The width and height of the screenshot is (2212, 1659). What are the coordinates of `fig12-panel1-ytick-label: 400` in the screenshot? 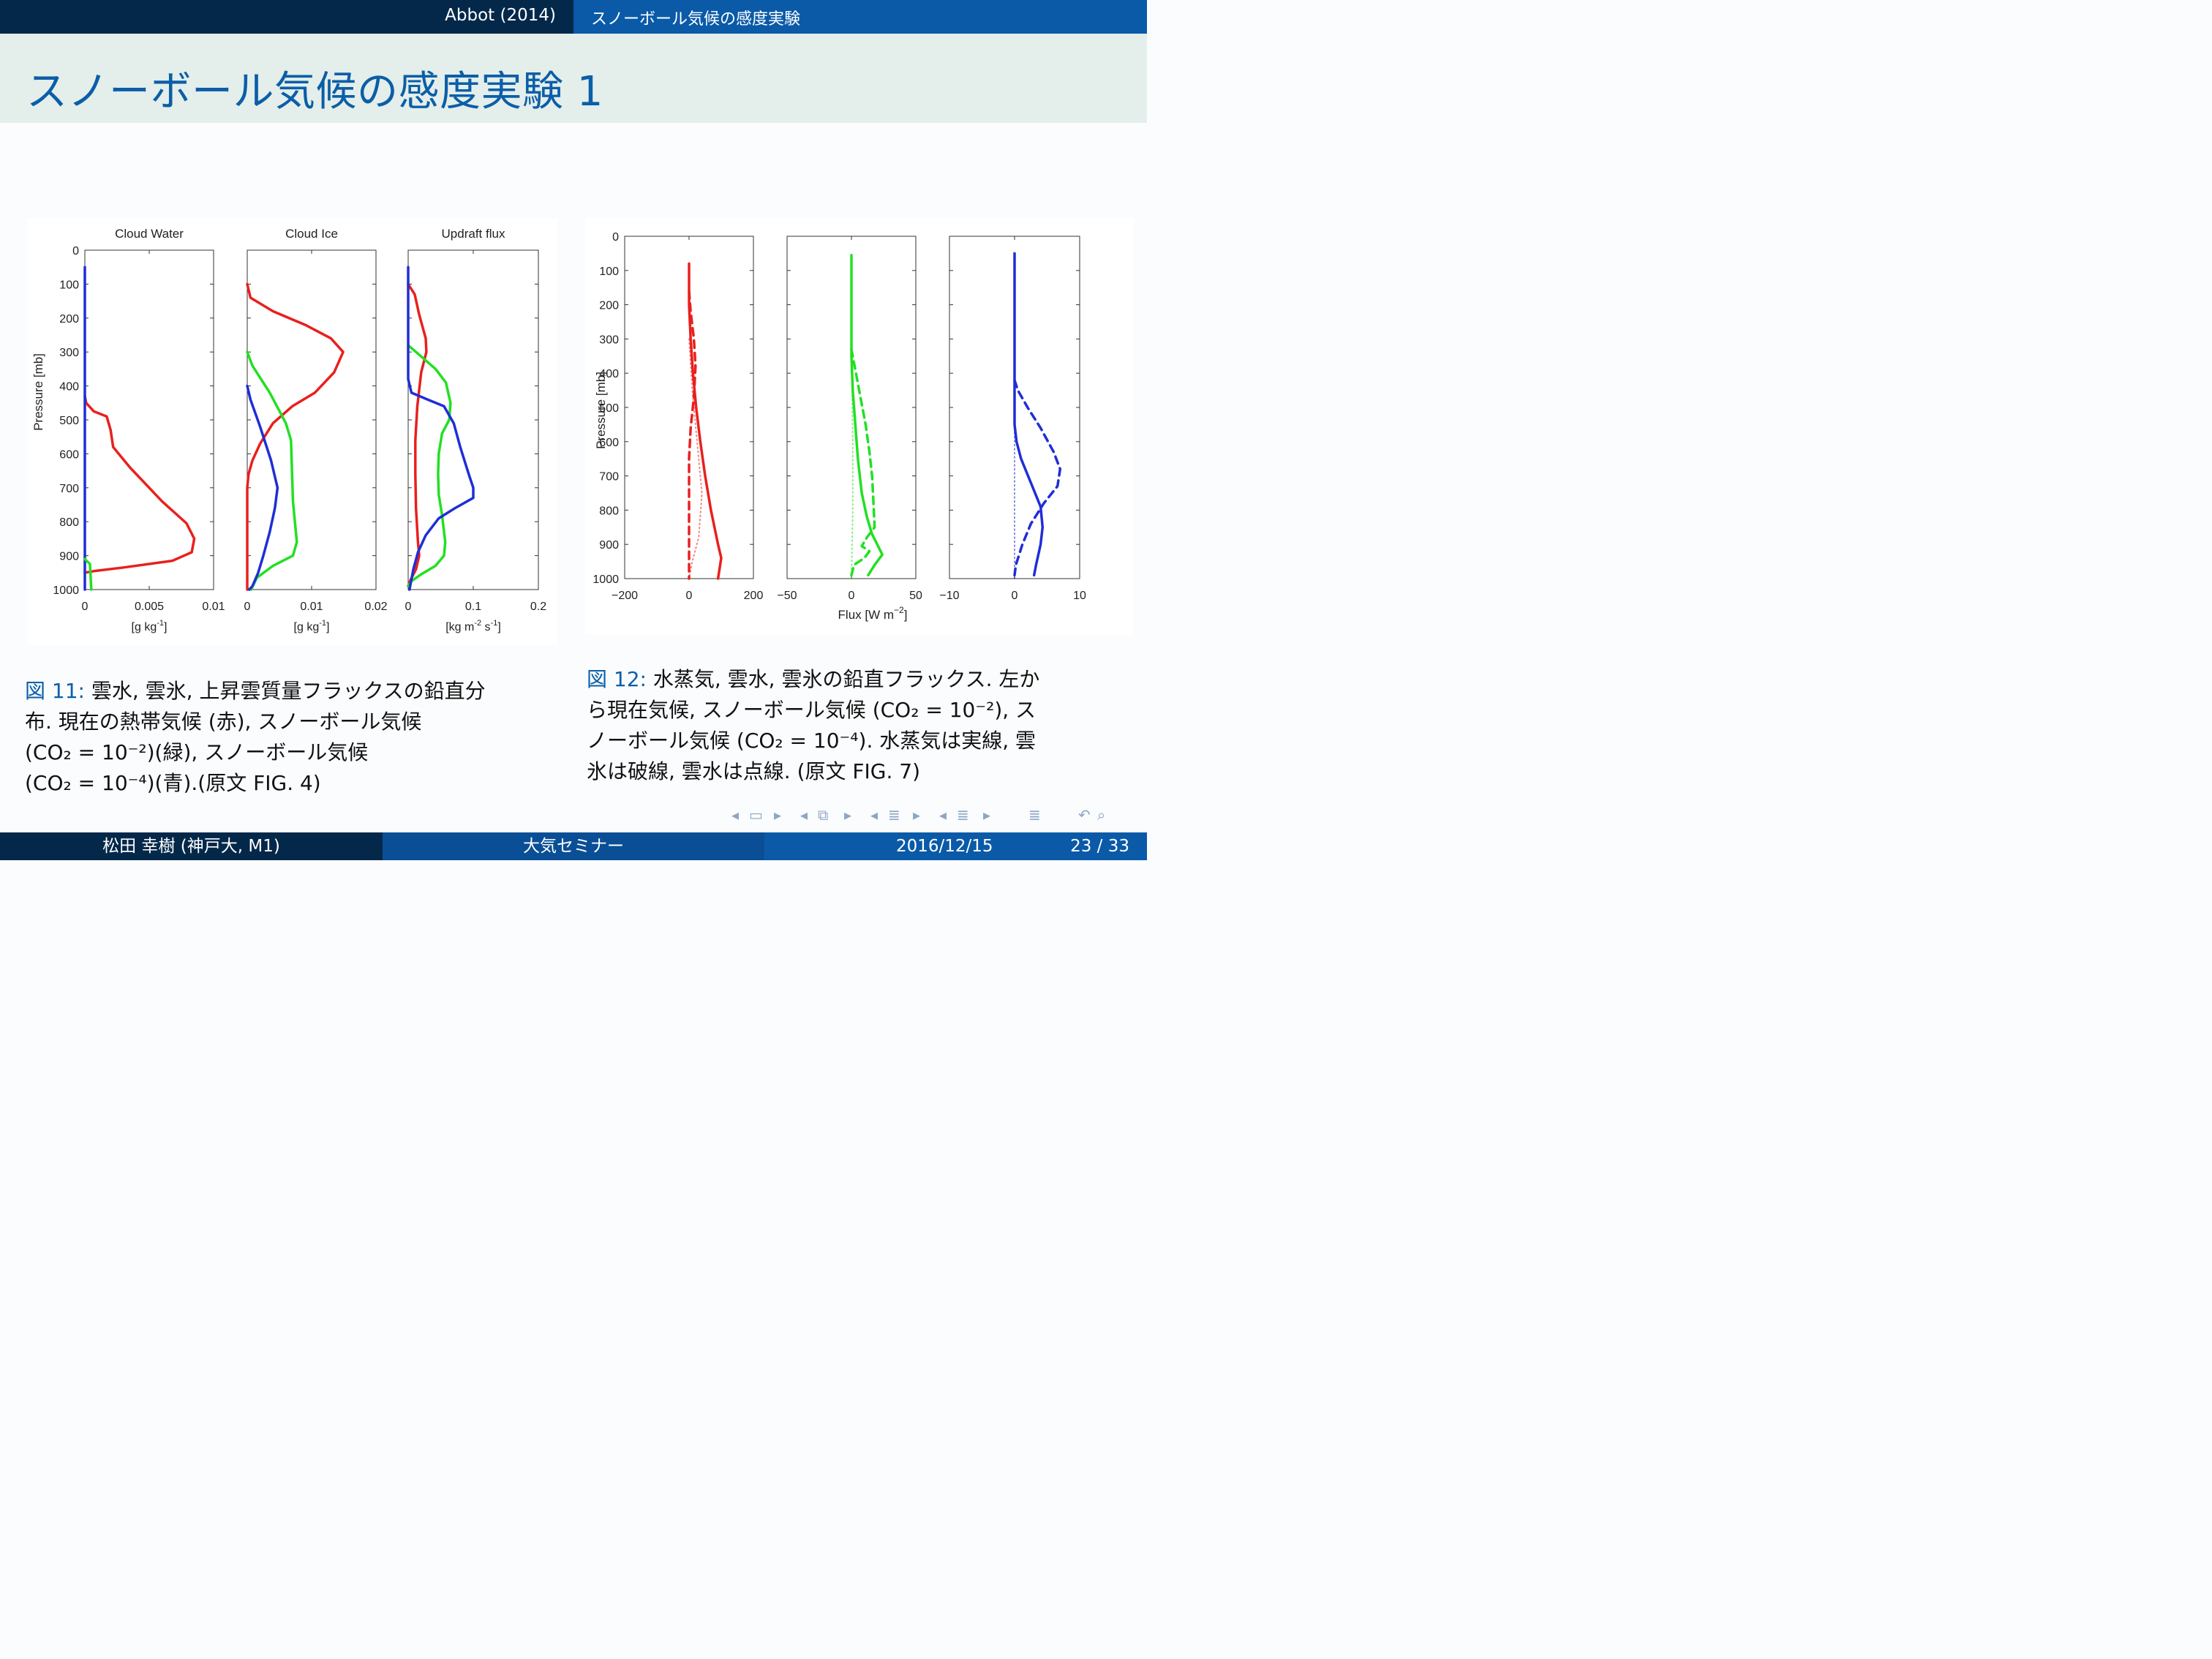 It's located at (609, 374).